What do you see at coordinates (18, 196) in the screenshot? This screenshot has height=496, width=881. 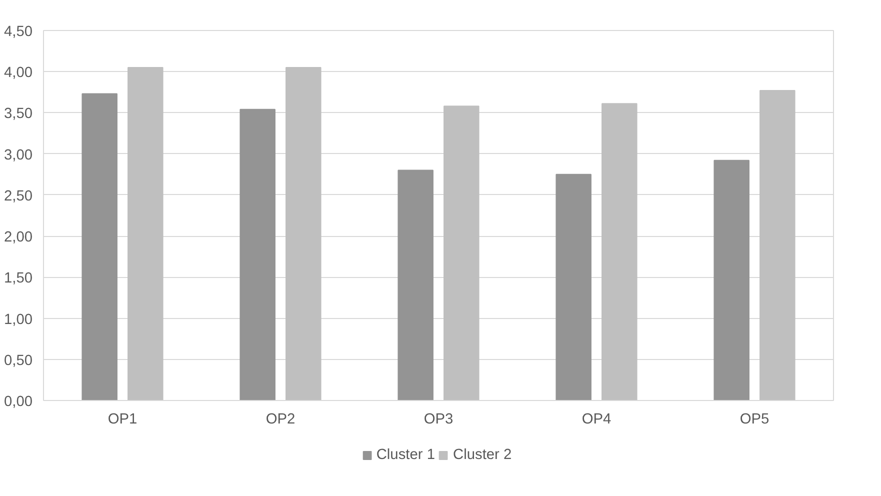 I see `y-tick-label: 2,50` at bounding box center [18, 196].